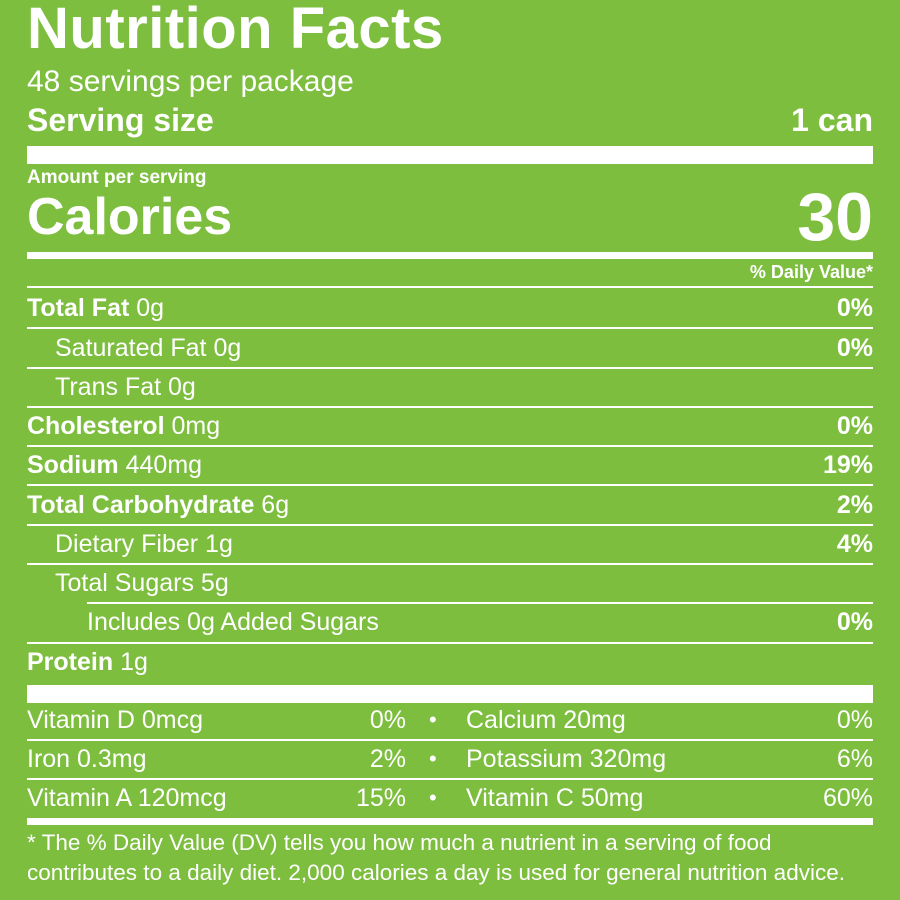 This screenshot has height=900, width=900. What do you see at coordinates (450, 505) in the screenshot?
I see `nutrient-row-total-carbohydrate: Total Carbohydrate 6g 2%` at bounding box center [450, 505].